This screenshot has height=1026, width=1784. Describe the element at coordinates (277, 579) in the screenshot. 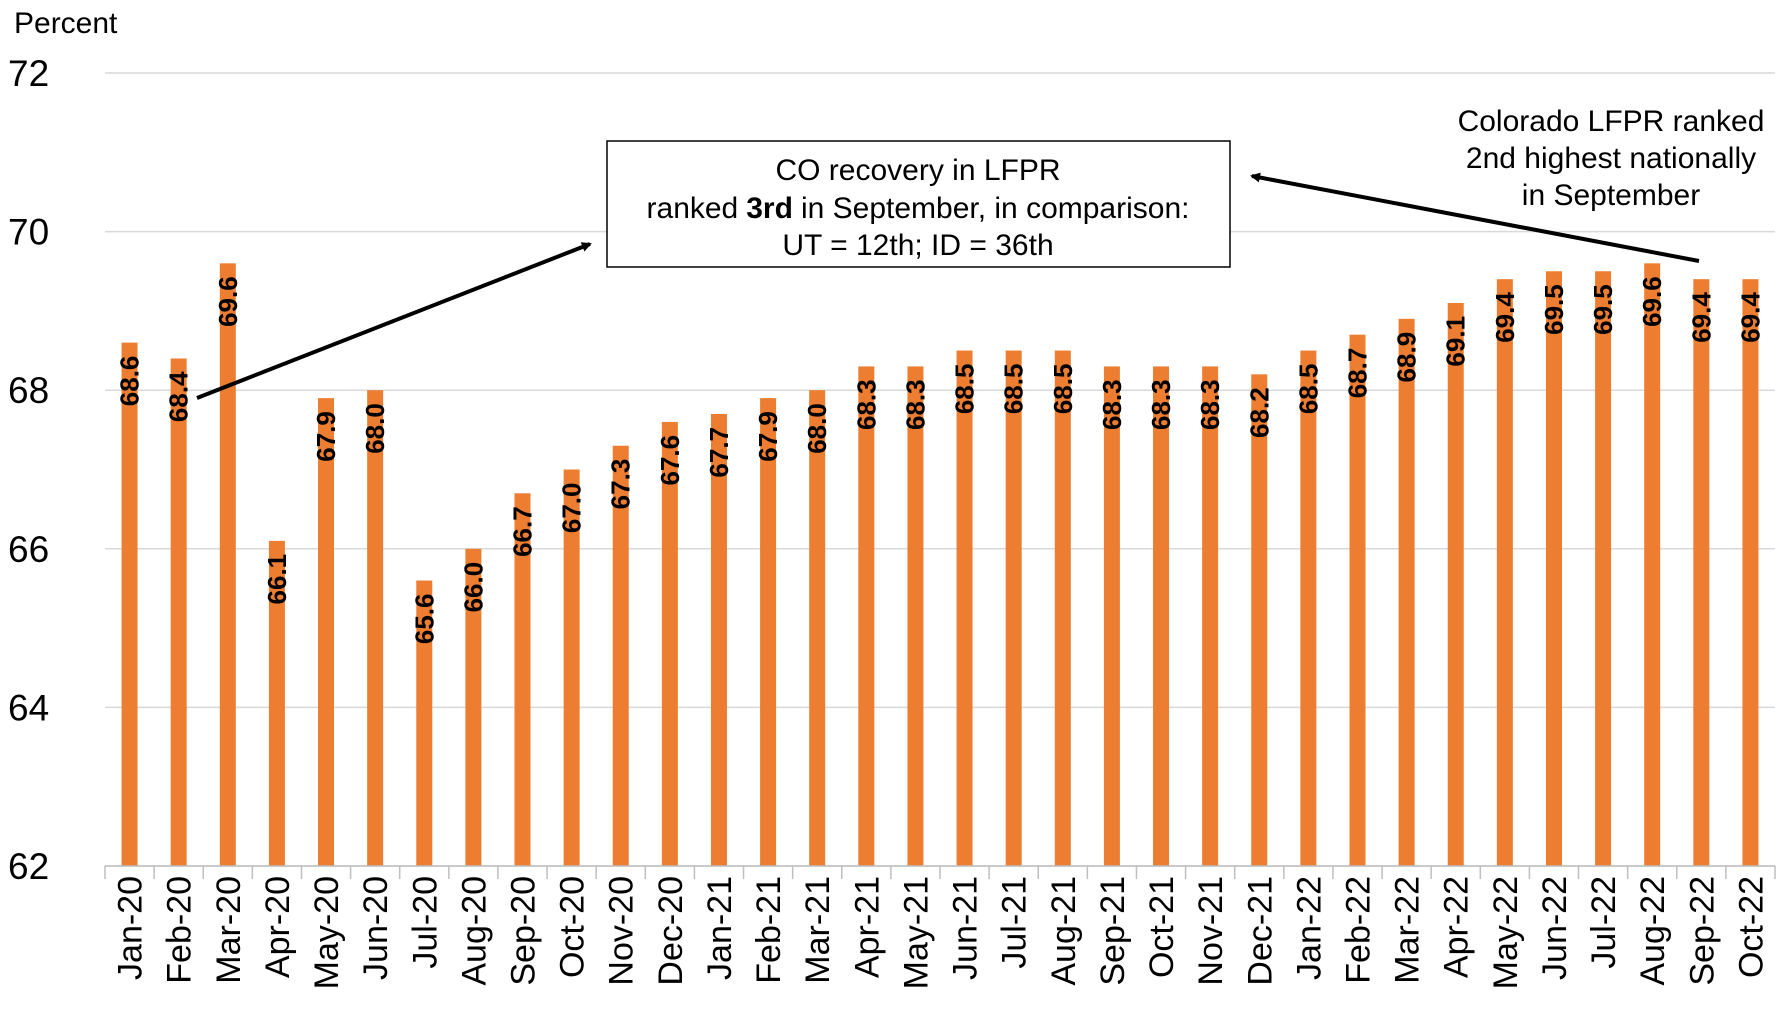

I see `data-label: 66.1` at that location.